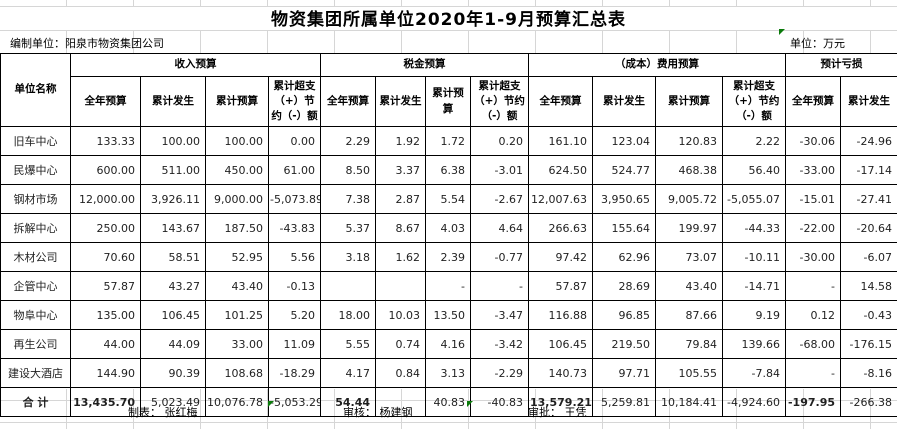 The width and height of the screenshot is (897, 429). What do you see at coordinates (448, 228) in the screenshot?
I see `data-cell: 4.03` at bounding box center [448, 228].